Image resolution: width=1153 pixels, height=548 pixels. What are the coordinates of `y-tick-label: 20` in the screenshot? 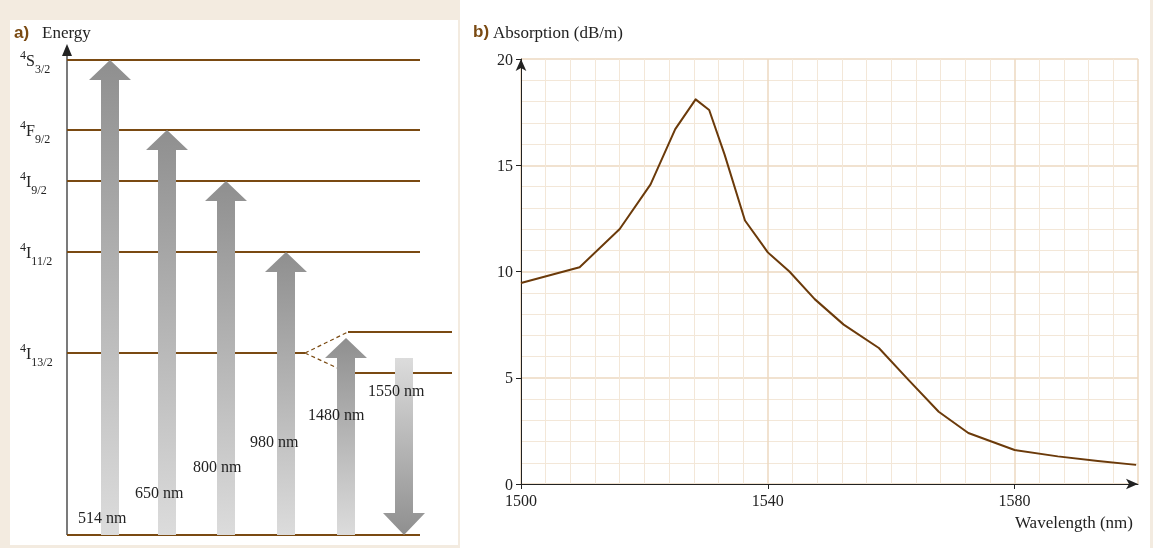 It's located at (505, 59).